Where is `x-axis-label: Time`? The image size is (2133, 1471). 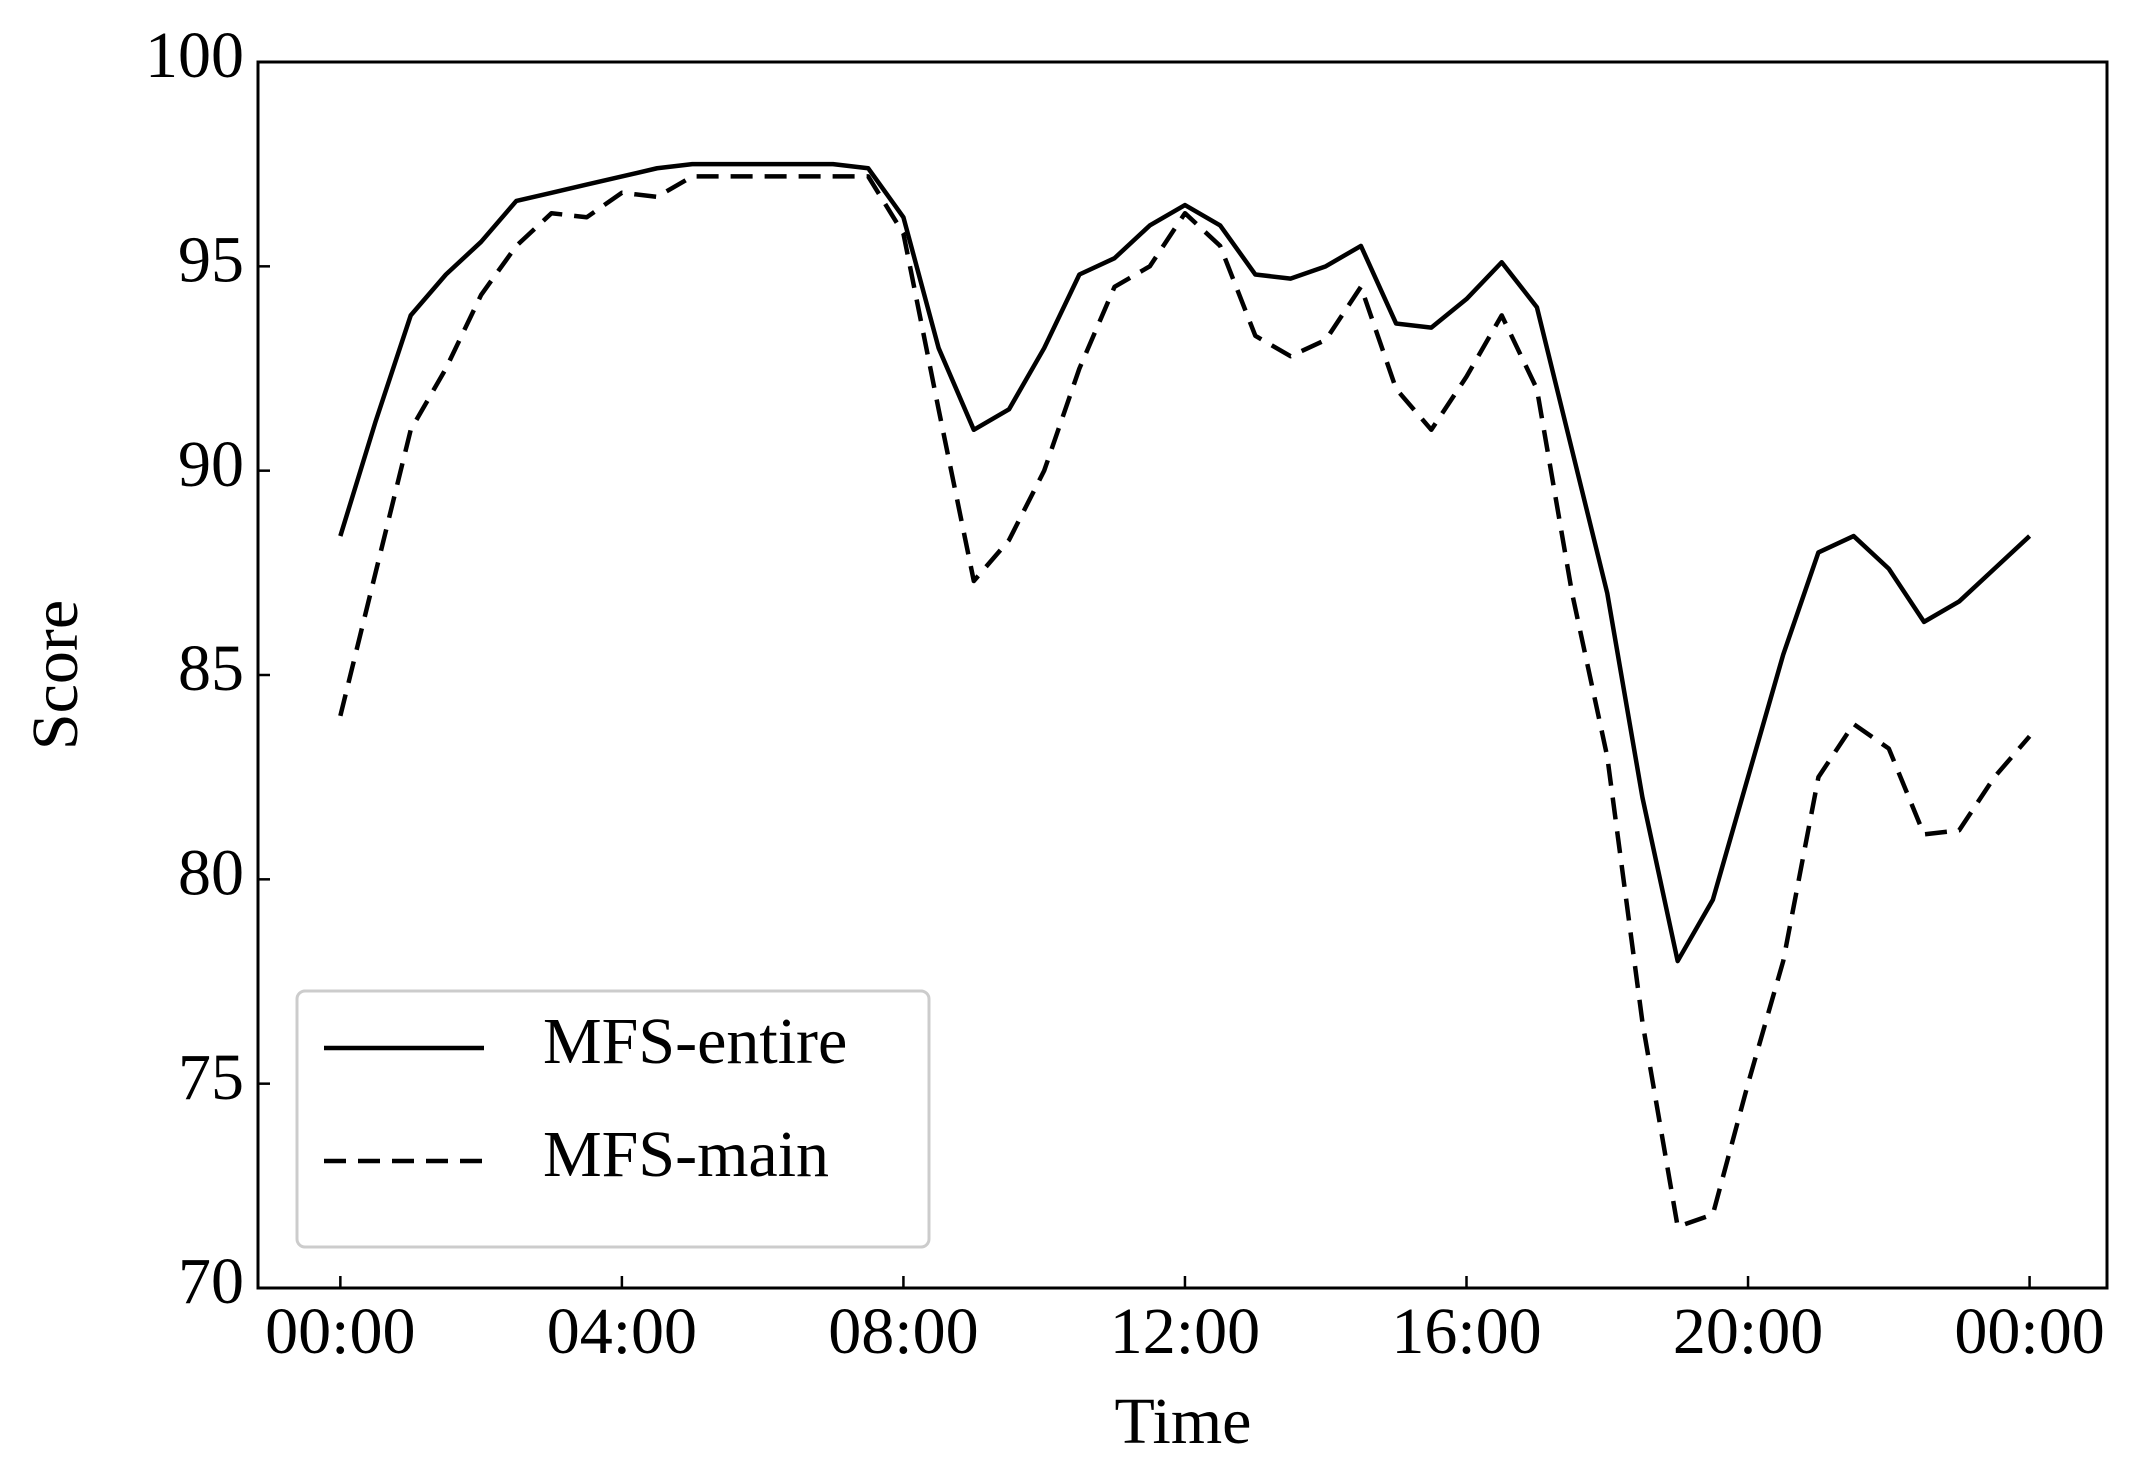 x-axis-label: Time is located at coordinates (1183, 1421).